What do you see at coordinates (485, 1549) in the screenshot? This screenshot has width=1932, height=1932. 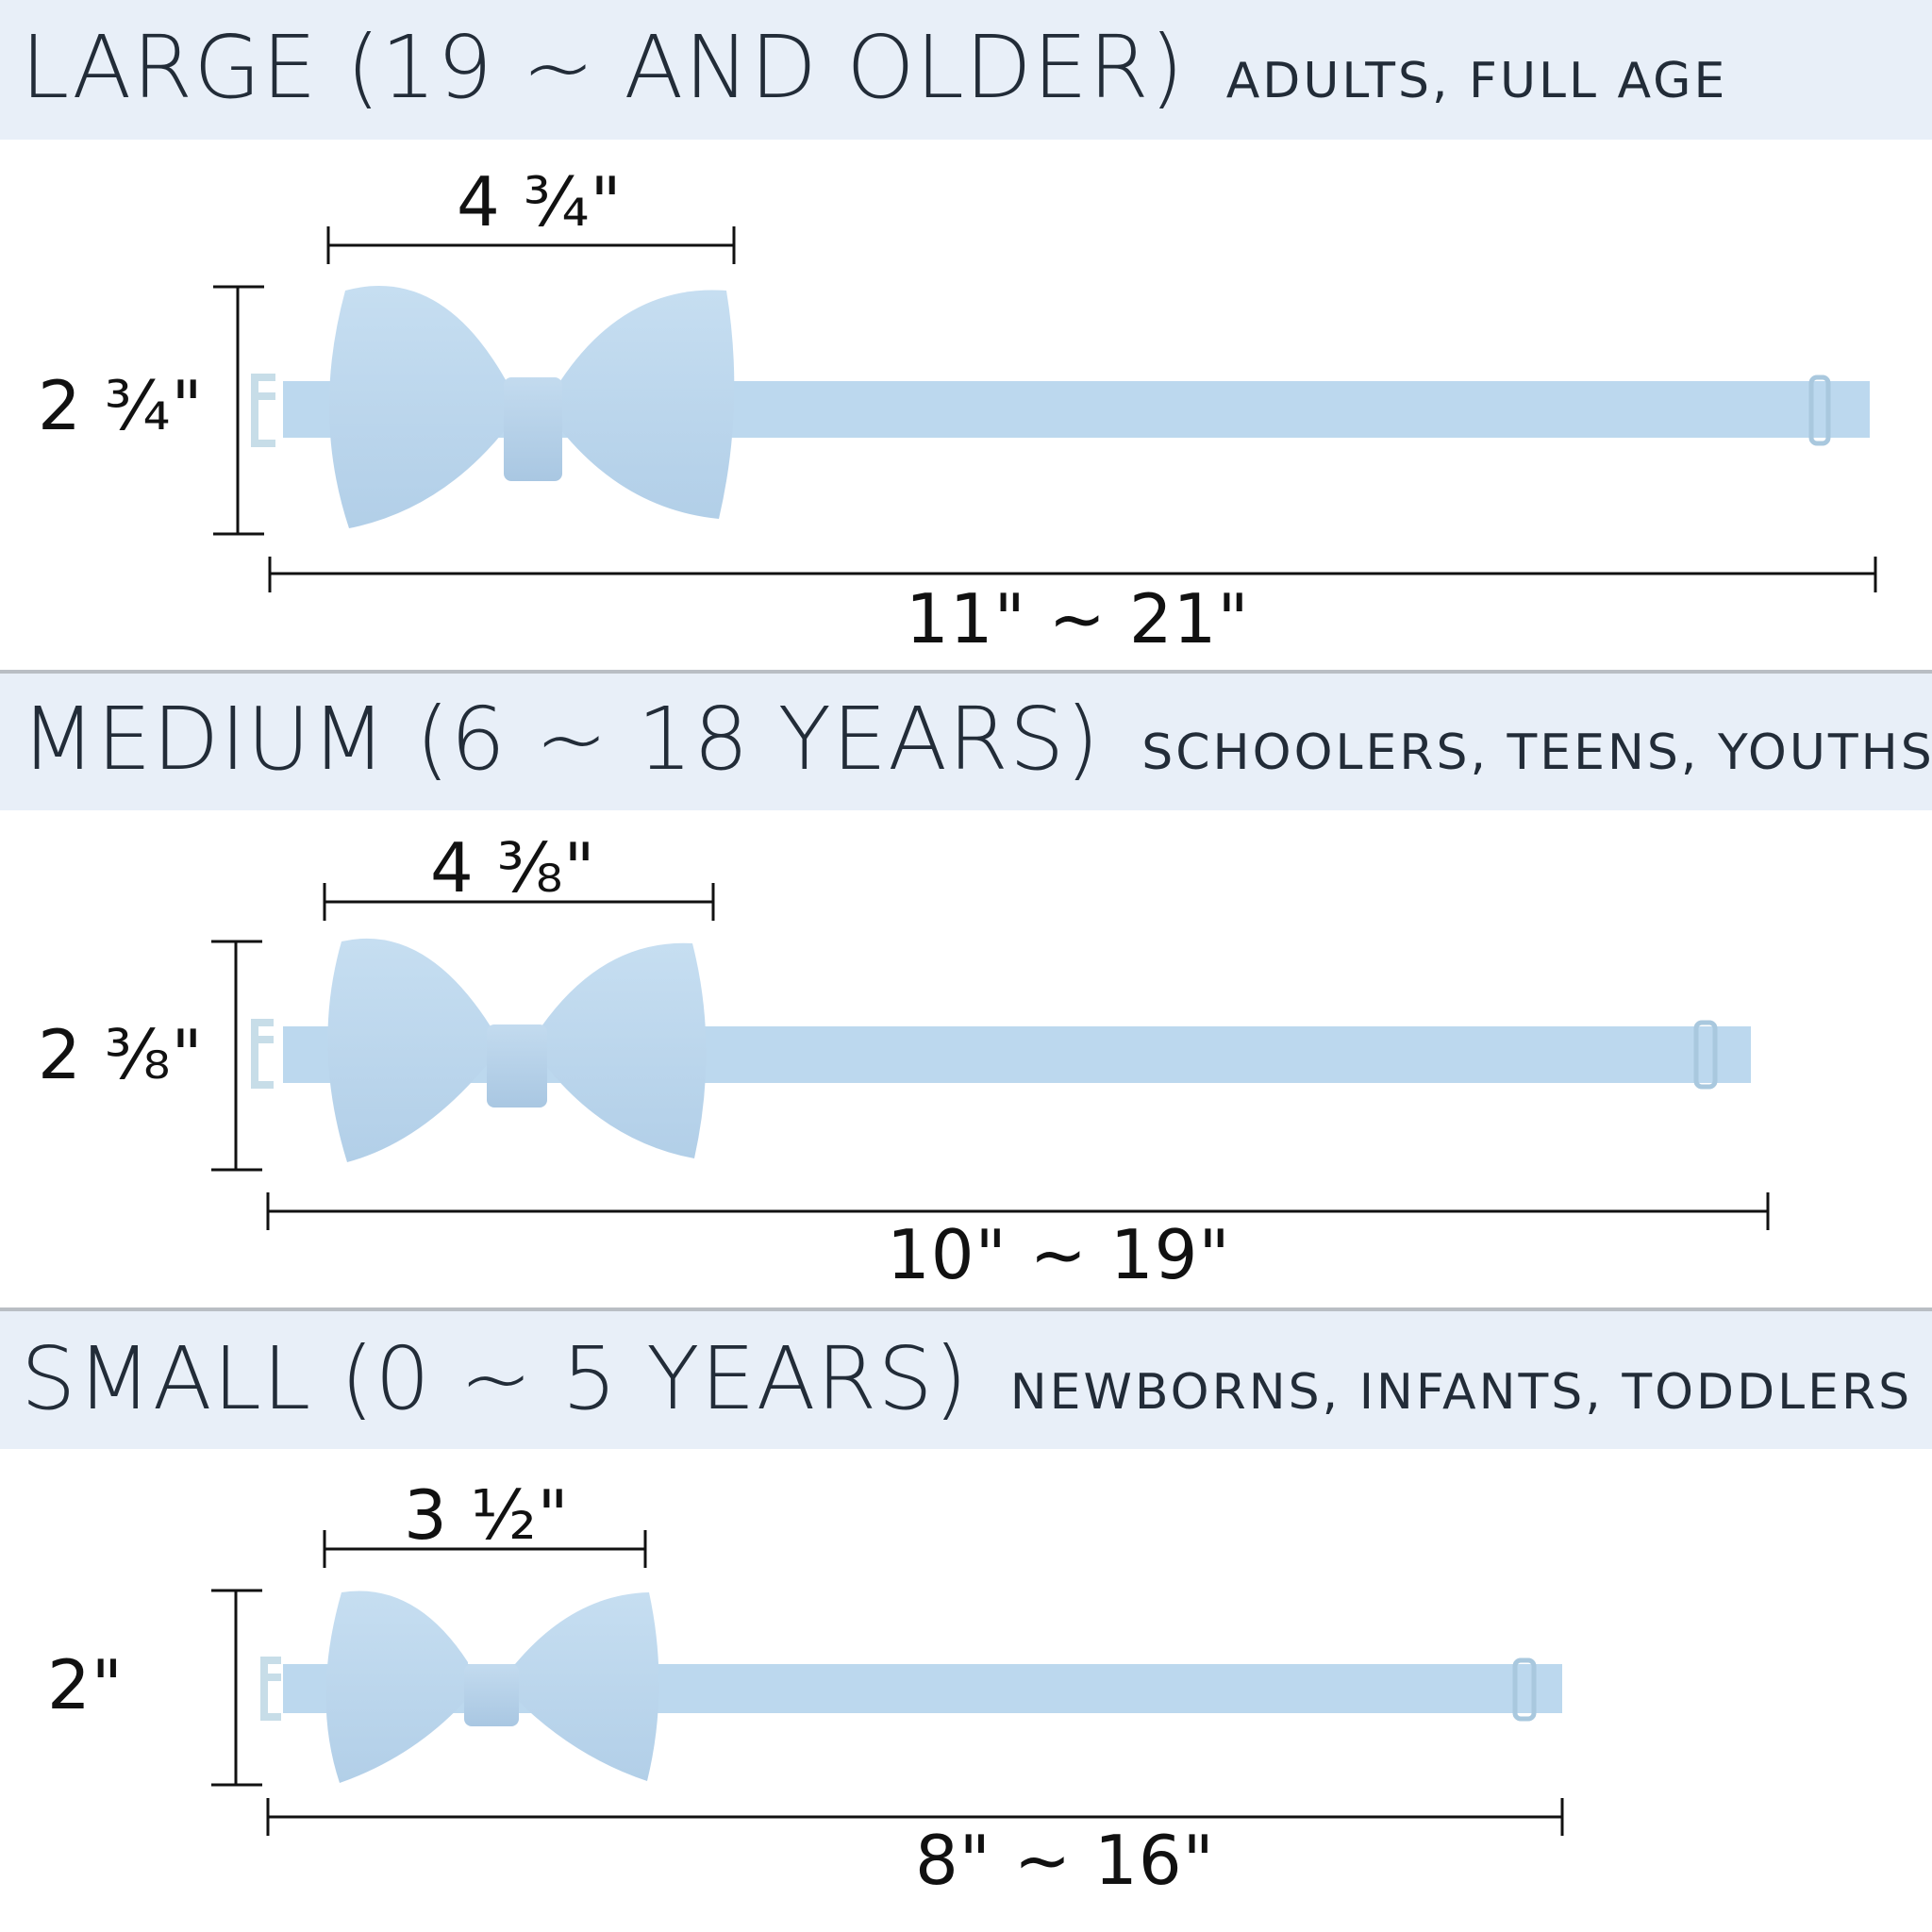 I see `small-width-line` at bounding box center [485, 1549].